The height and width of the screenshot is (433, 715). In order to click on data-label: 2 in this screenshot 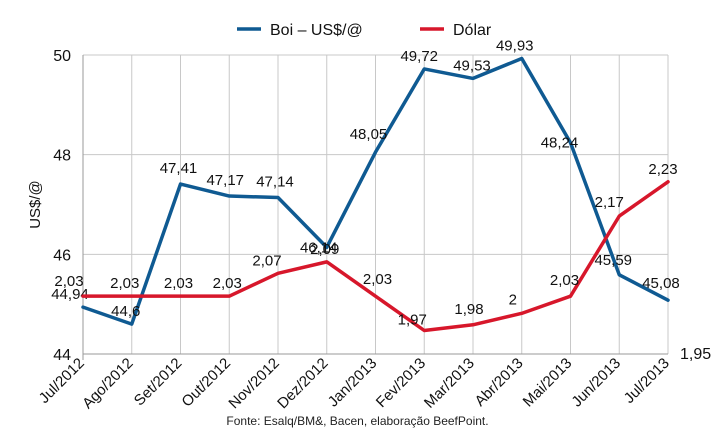, I will do `click(513, 299)`.